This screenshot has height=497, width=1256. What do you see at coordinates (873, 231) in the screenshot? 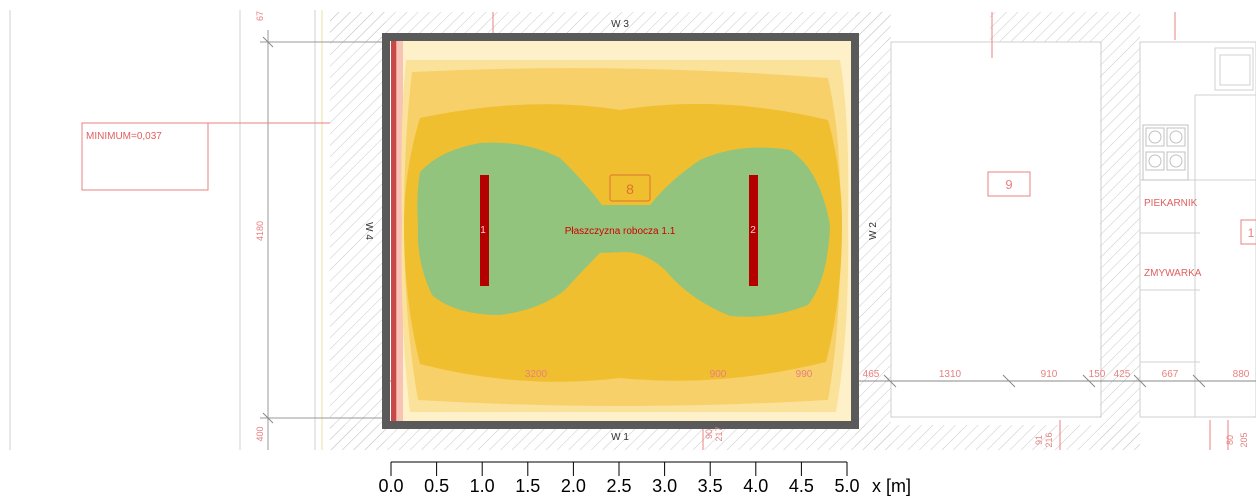
I see `wall-label-right: W 2` at bounding box center [873, 231].